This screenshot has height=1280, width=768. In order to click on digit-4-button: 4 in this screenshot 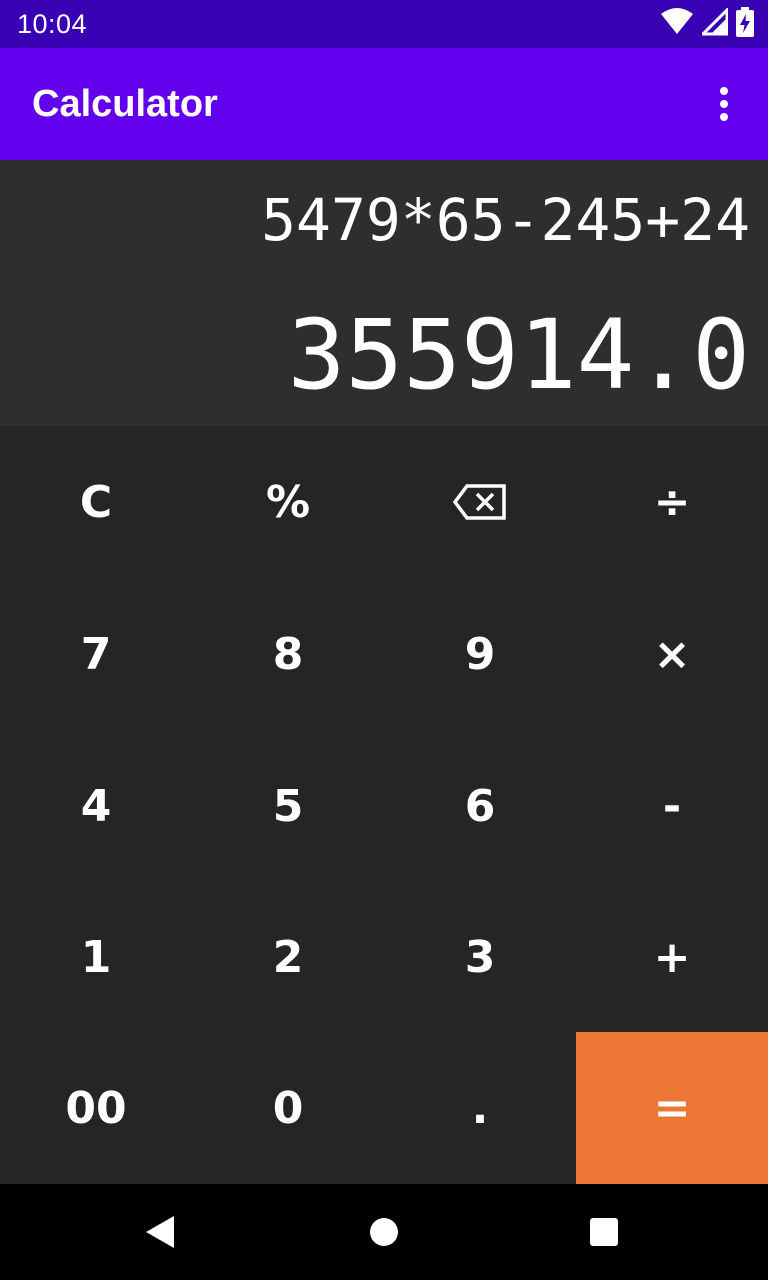, I will do `click(96, 806)`.